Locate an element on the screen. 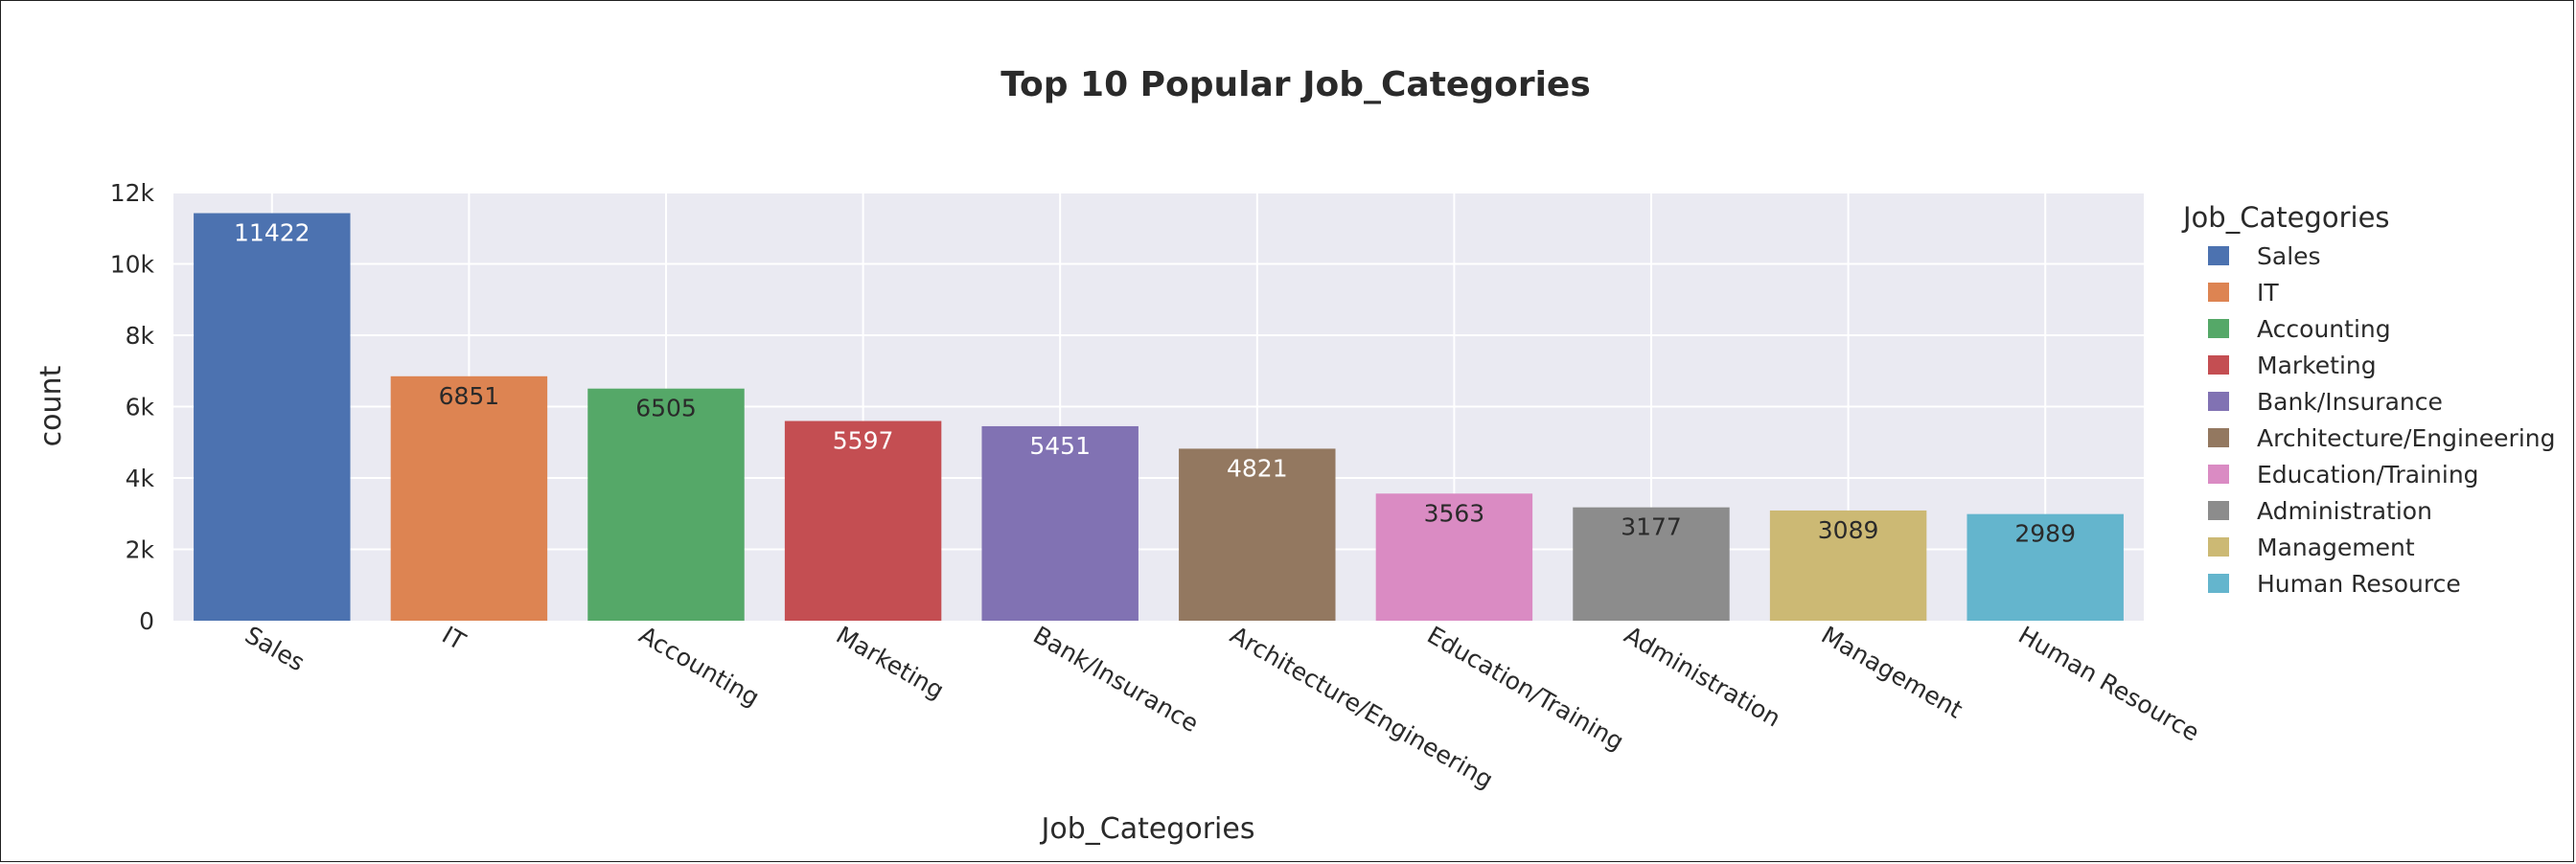  x-tick-label: Education/Training is located at coordinates (1525, 688).